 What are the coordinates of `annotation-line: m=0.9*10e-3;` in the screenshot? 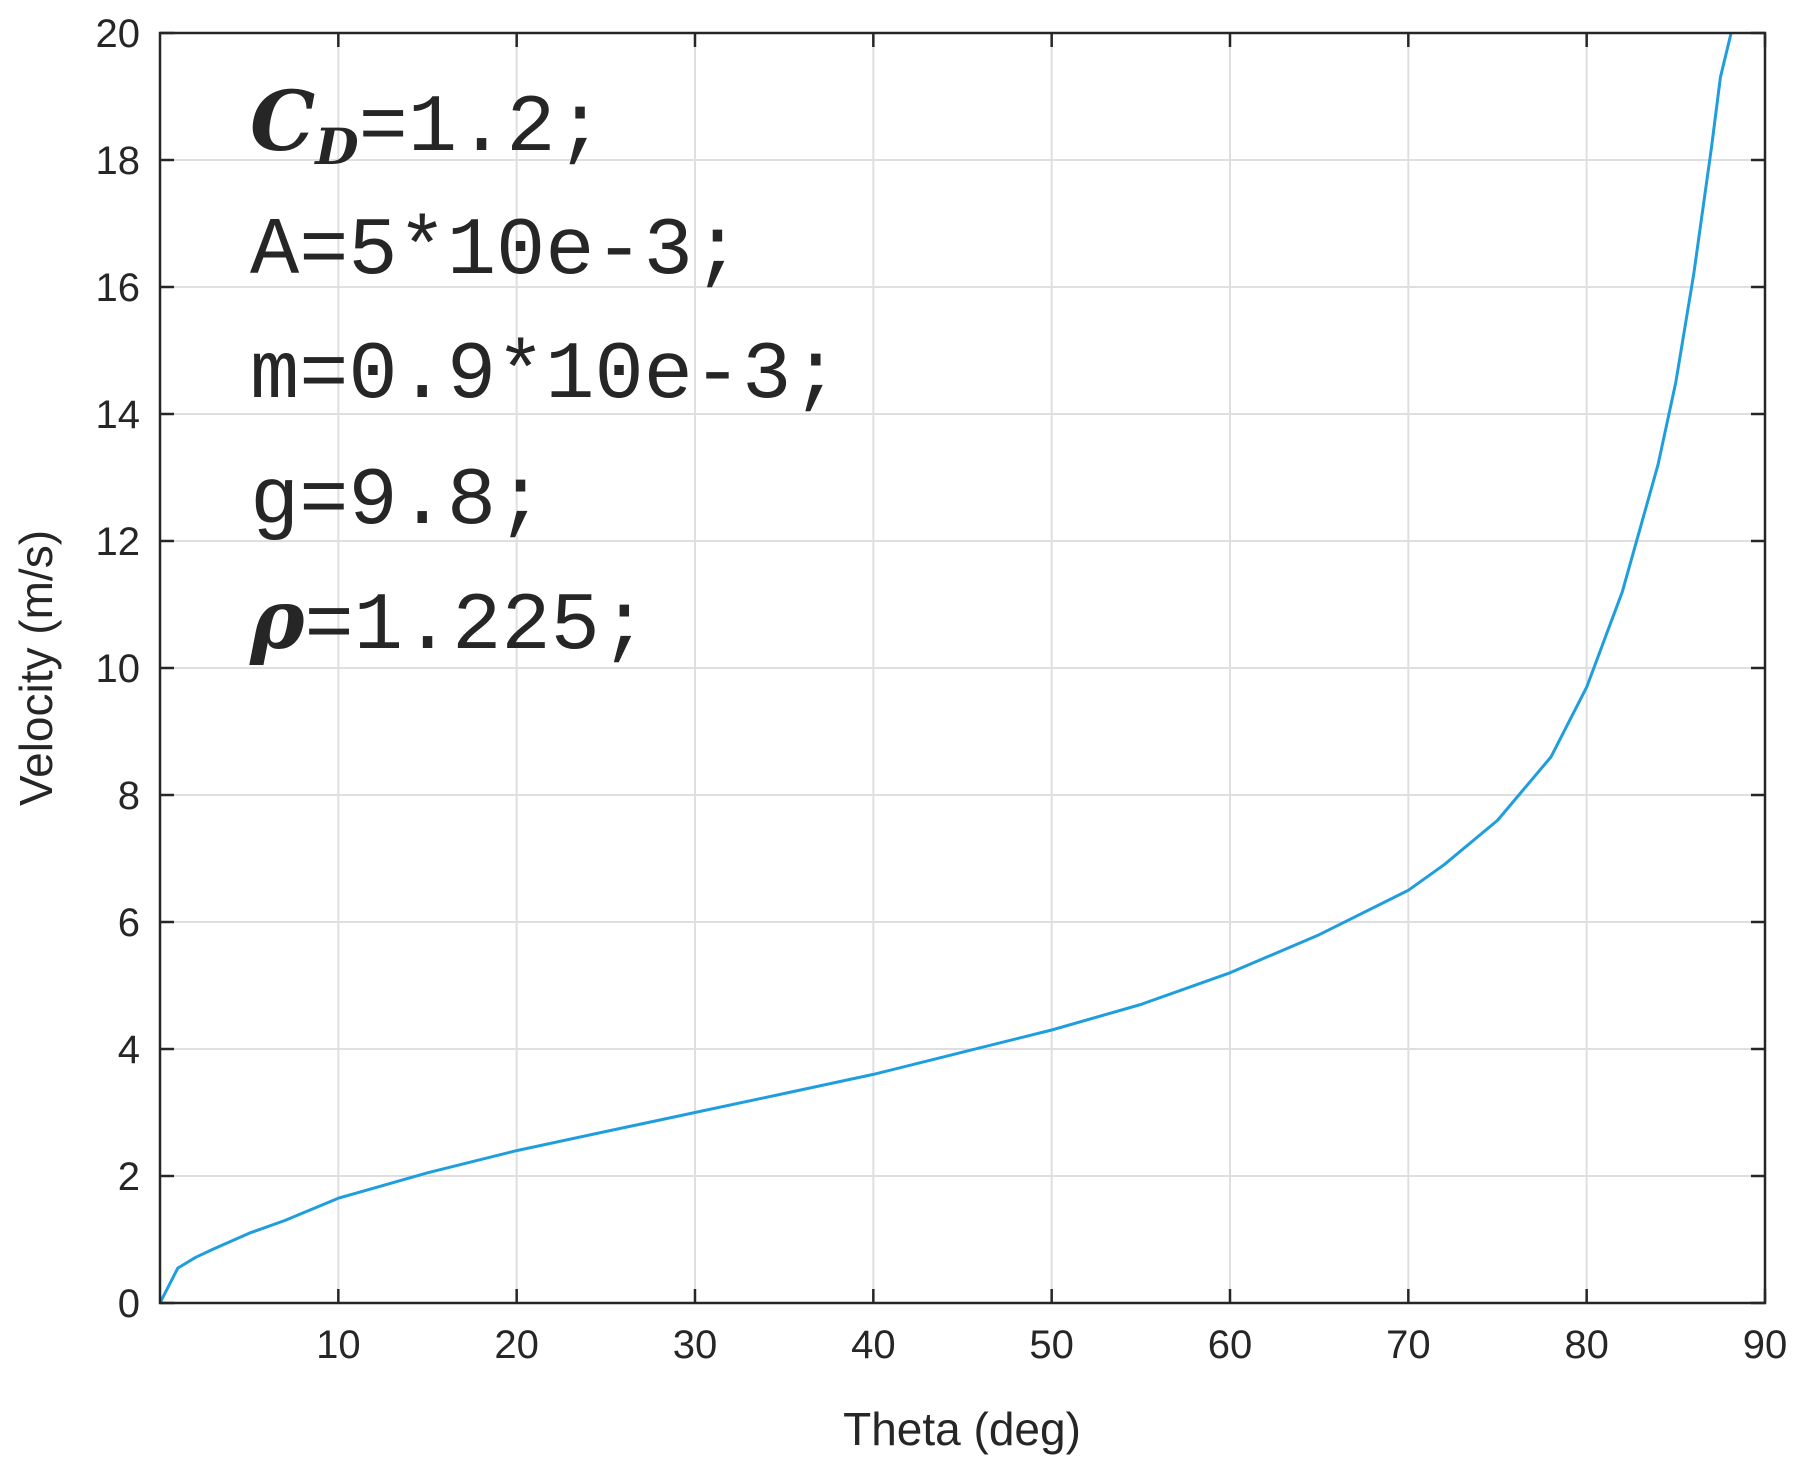 It's located at (545, 375).